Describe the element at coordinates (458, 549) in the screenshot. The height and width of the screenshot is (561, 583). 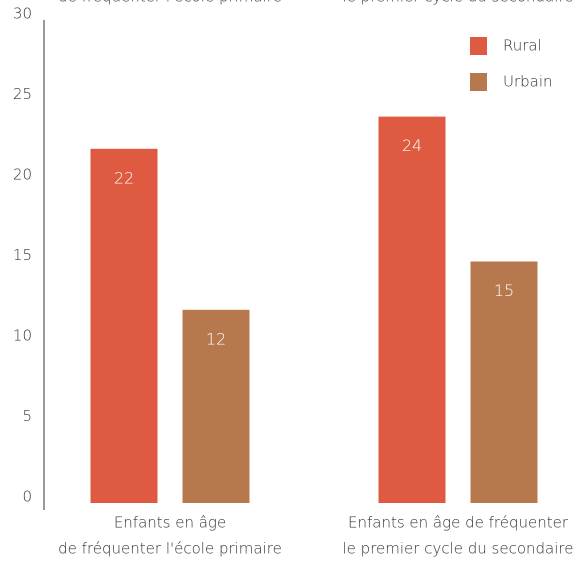
I see `x-tick-label: le premier cycle du secondaire` at that location.